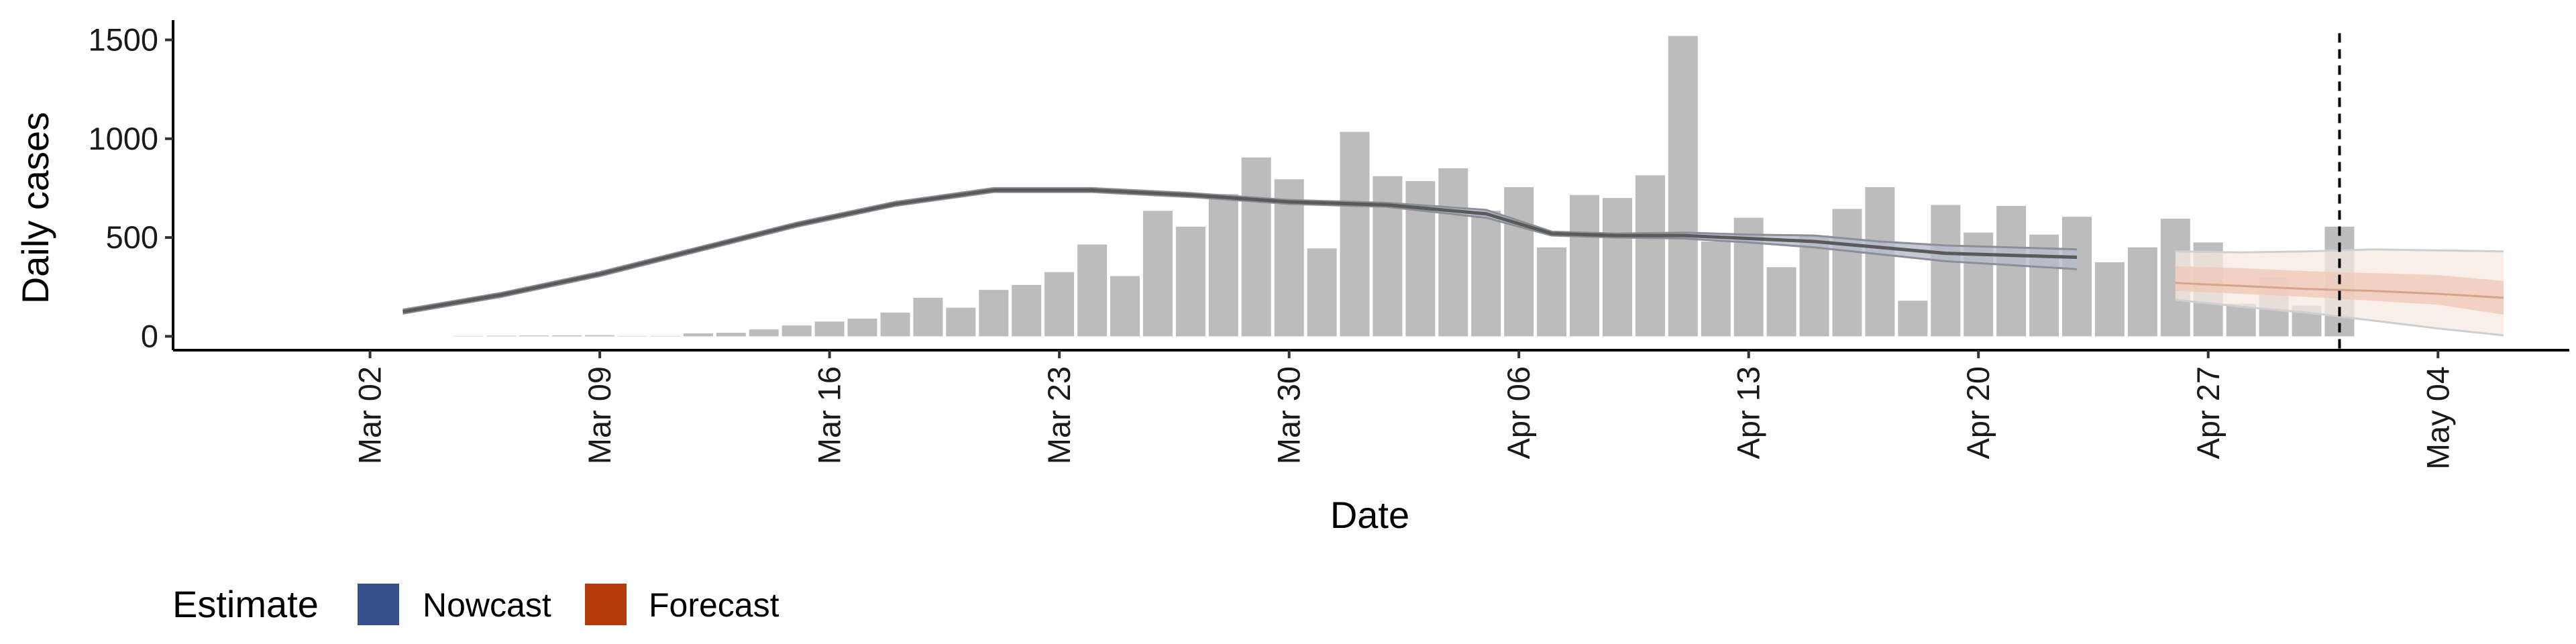  Describe the element at coordinates (149, 336) in the screenshot. I see `y-tick-label: 0` at that location.